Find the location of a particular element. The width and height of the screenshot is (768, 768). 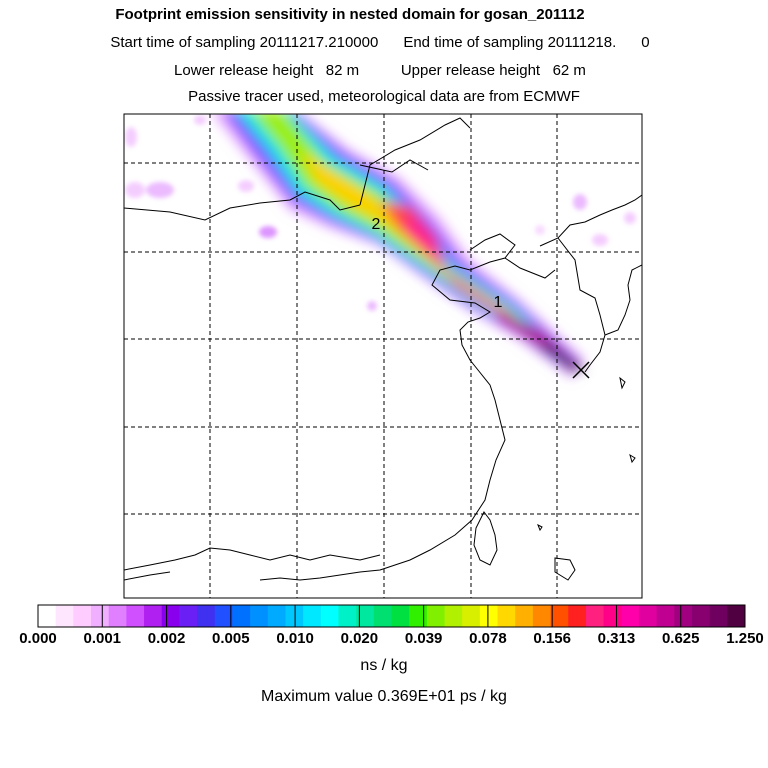

colorbar-tick-label: 0.625 is located at coordinates (681, 638).